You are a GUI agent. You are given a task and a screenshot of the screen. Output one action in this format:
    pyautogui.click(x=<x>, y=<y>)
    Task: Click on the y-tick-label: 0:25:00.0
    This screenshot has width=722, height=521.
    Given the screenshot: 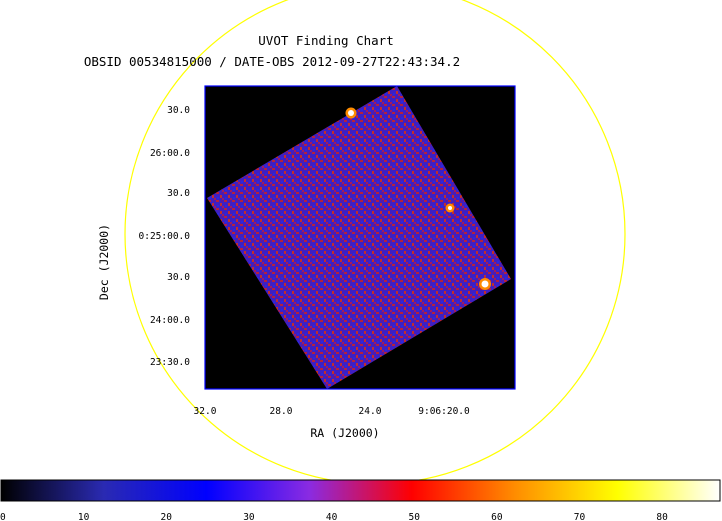 What is the action you would take?
    pyautogui.click(x=165, y=236)
    